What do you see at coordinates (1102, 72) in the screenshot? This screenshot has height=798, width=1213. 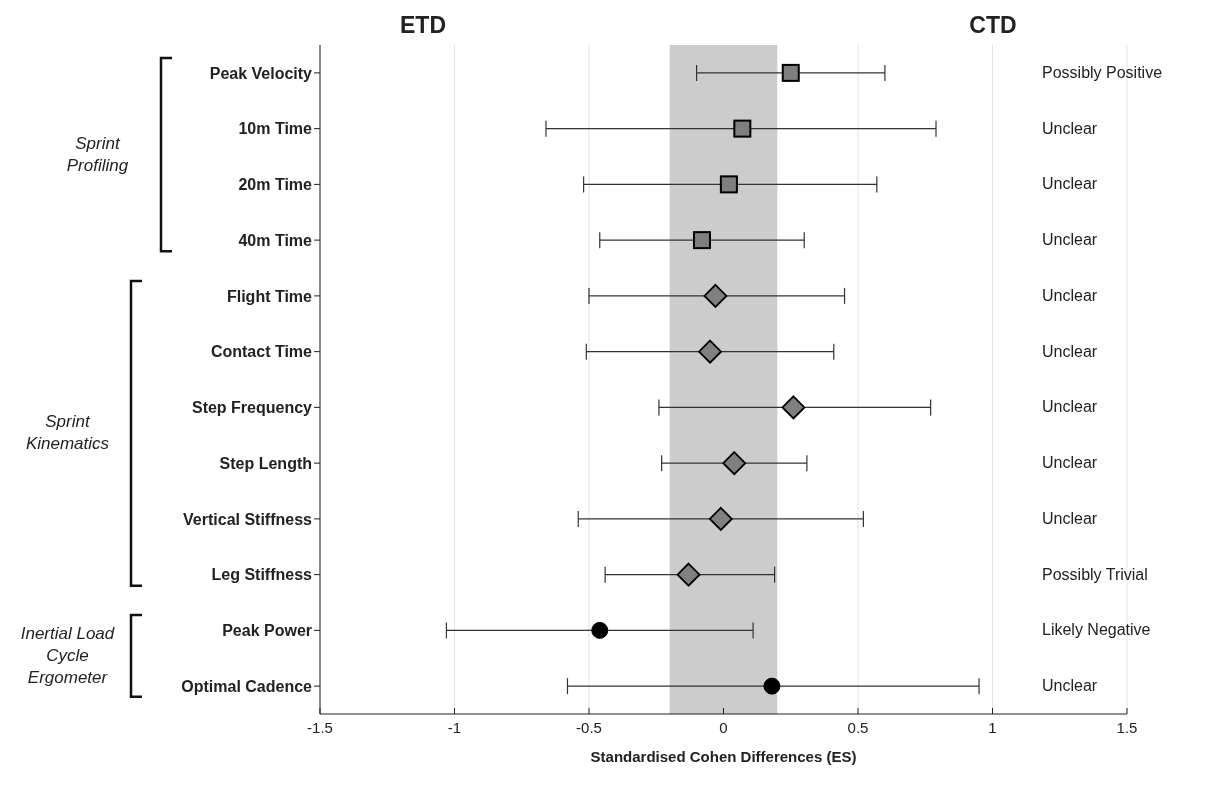 I see `annotation: Possibly Positive` at bounding box center [1102, 72].